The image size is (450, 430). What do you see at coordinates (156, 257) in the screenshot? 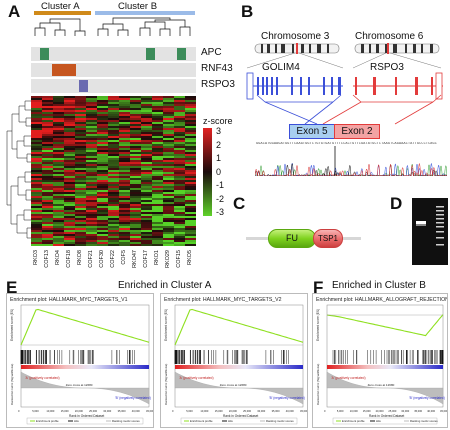
I see `sample-label: RKO1` at bounding box center [156, 257].